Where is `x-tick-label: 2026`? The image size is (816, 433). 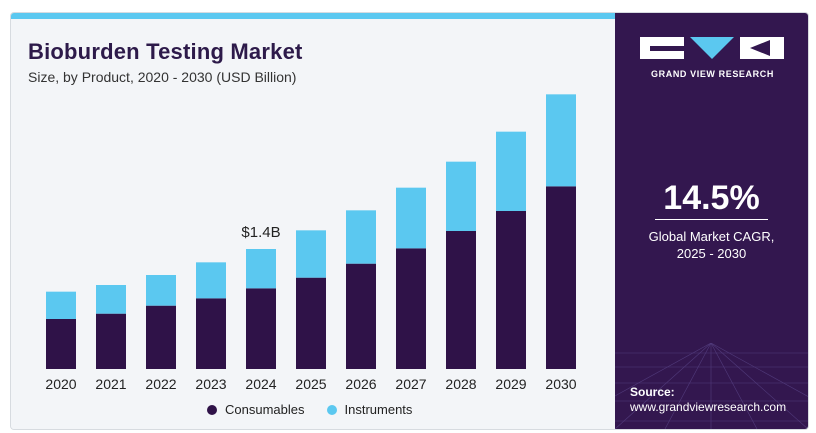
x-tick-label: 2026 is located at coordinates (360, 384).